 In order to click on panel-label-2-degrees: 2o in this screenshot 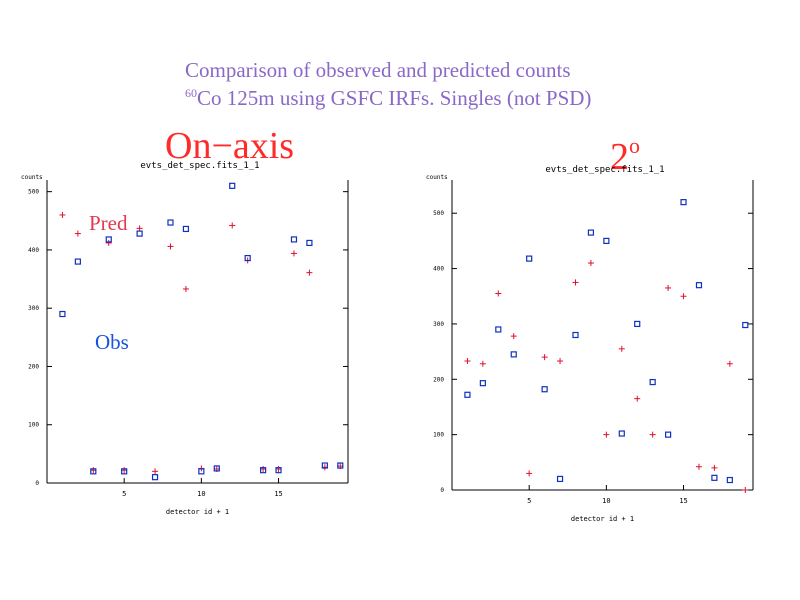, I will do `click(625, 151)`.